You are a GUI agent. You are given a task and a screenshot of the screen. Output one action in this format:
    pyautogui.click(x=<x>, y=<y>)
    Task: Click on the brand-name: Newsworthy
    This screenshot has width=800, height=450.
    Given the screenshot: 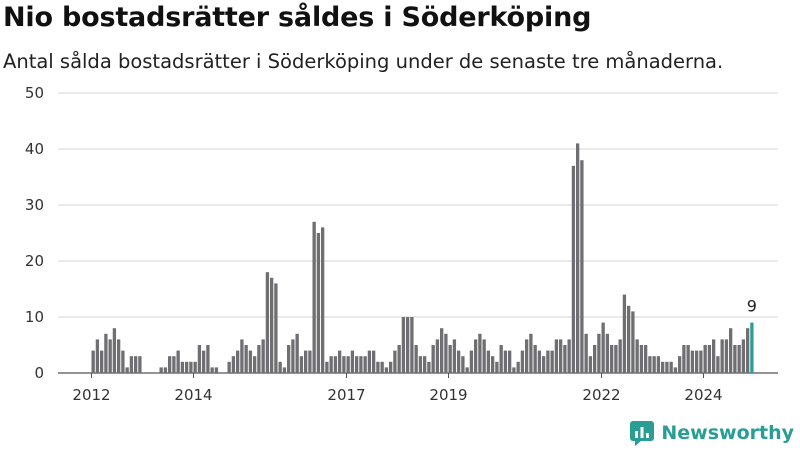 What is the action you would take?
    pyautogui.click(x=727, y=433)
    